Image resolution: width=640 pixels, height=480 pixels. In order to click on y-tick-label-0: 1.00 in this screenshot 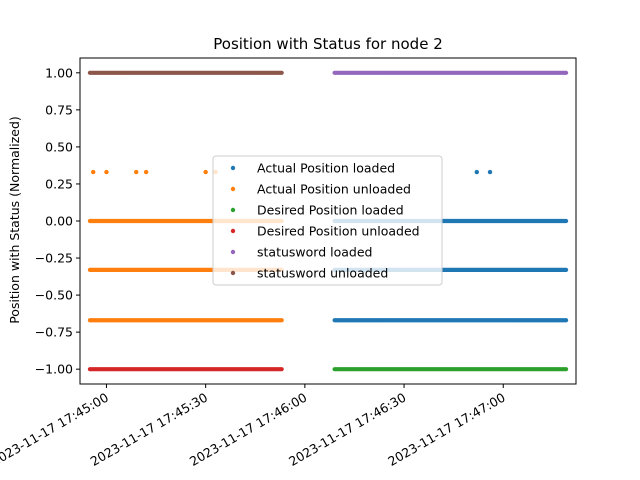, I will do `click(59, 72)`.